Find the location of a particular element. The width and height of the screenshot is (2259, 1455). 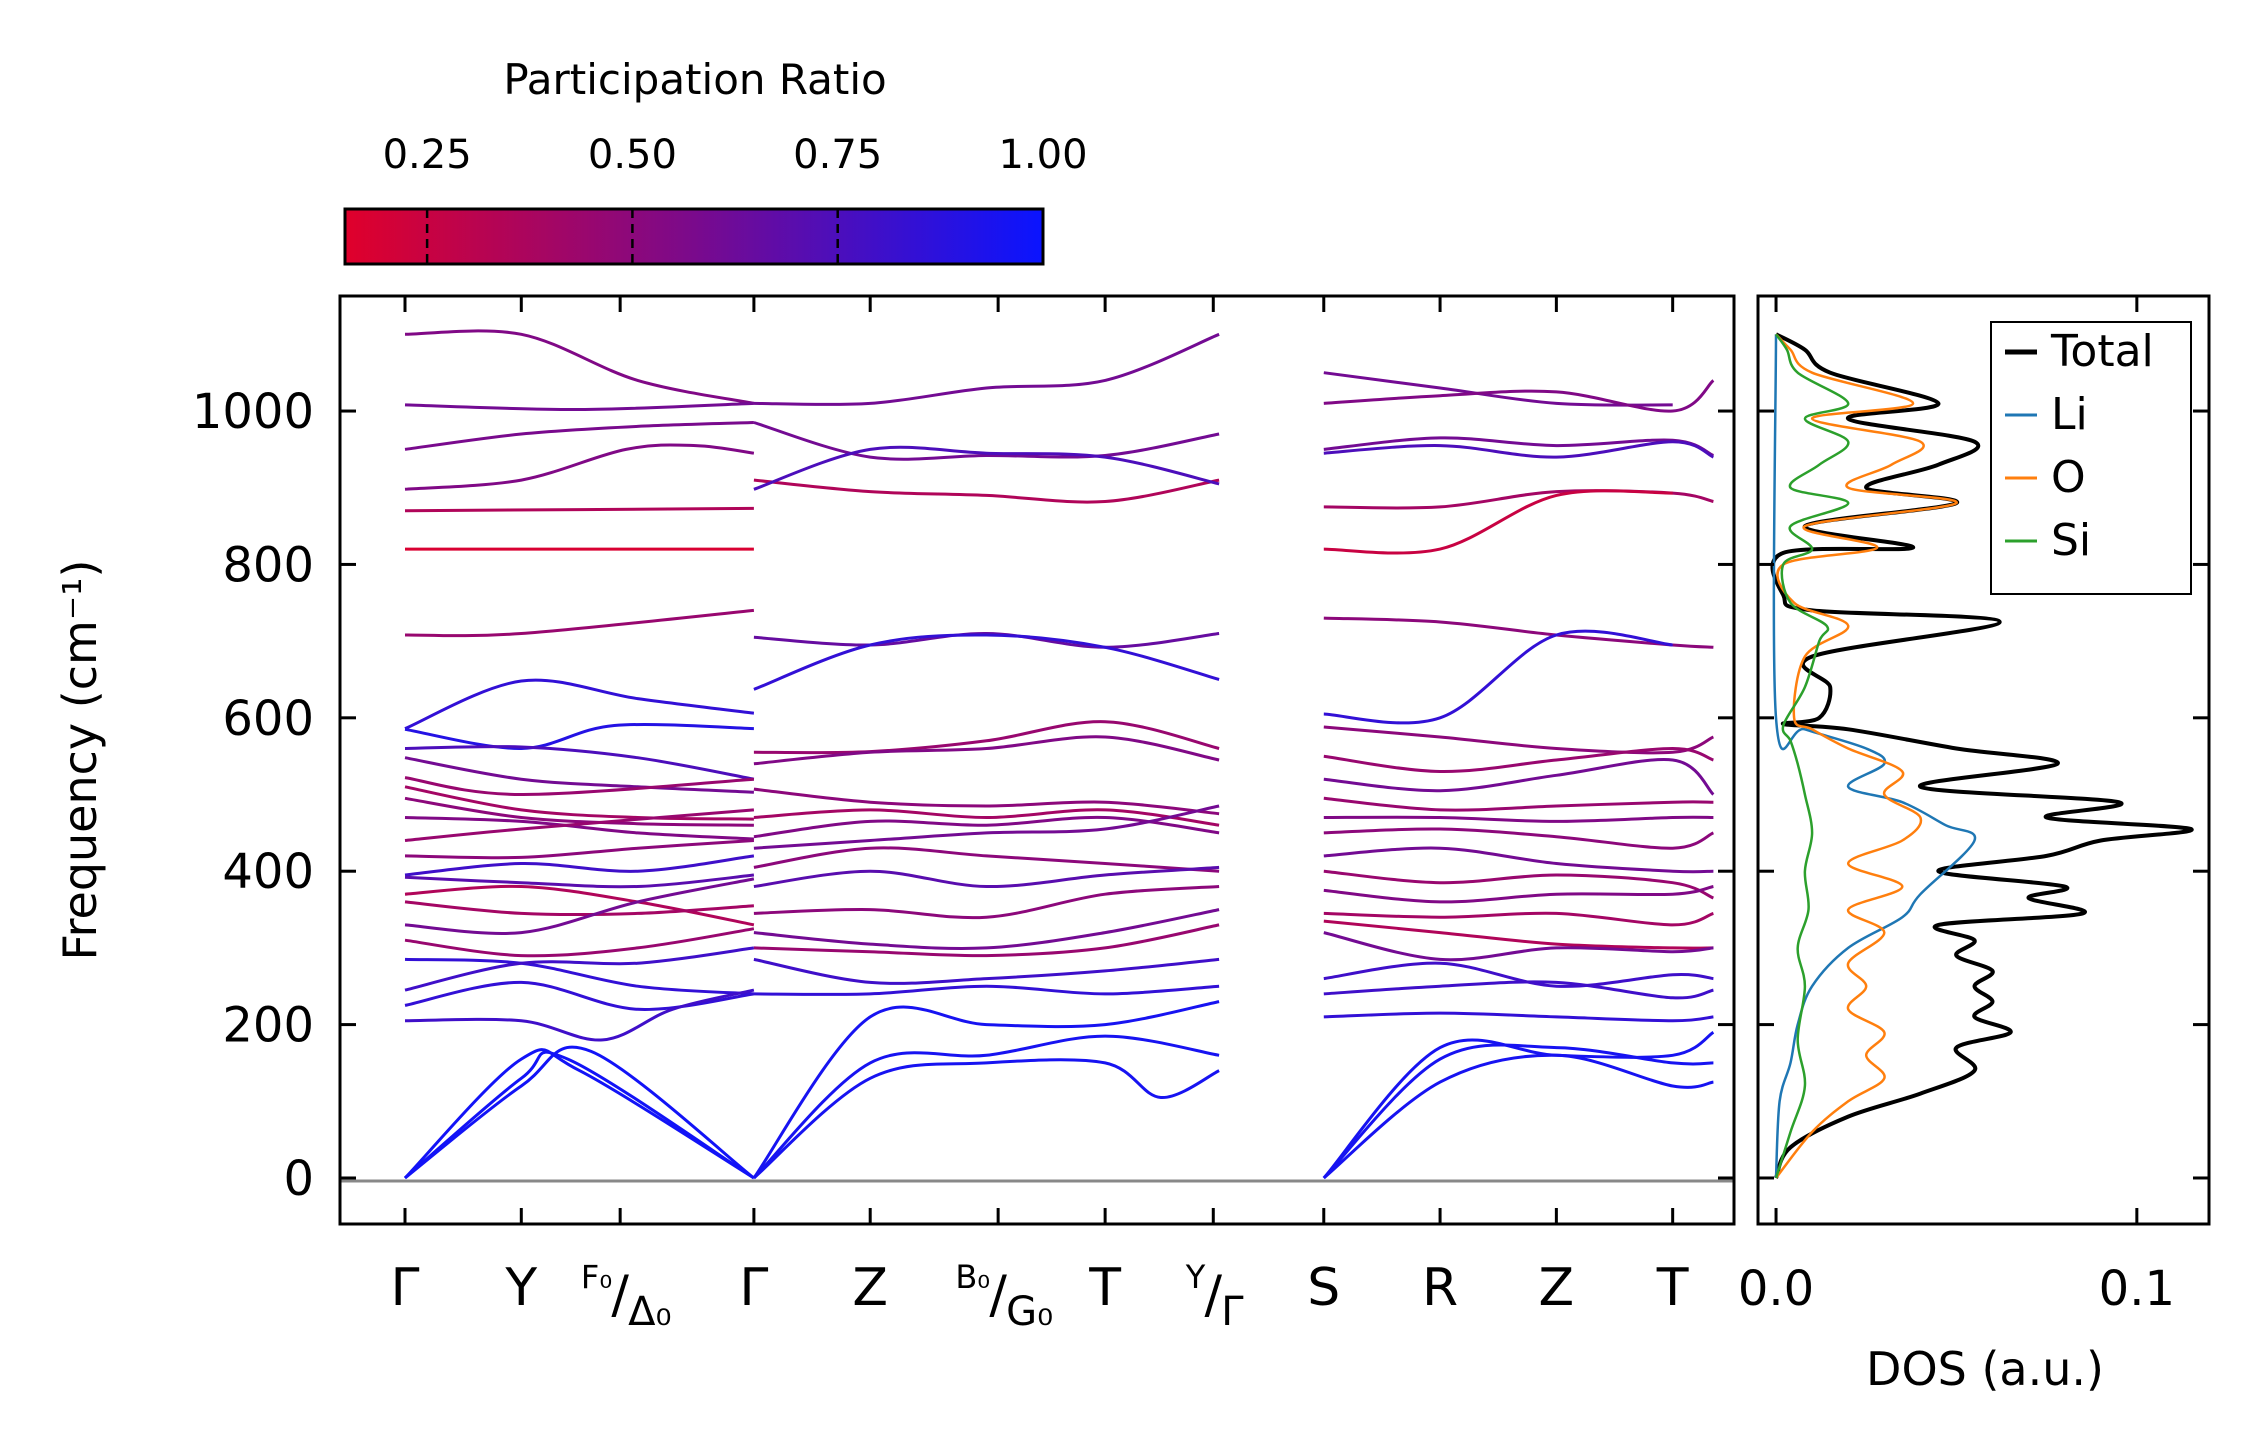

colorbar-tick-label: 1.00 is located at coordinates (1042, 155).